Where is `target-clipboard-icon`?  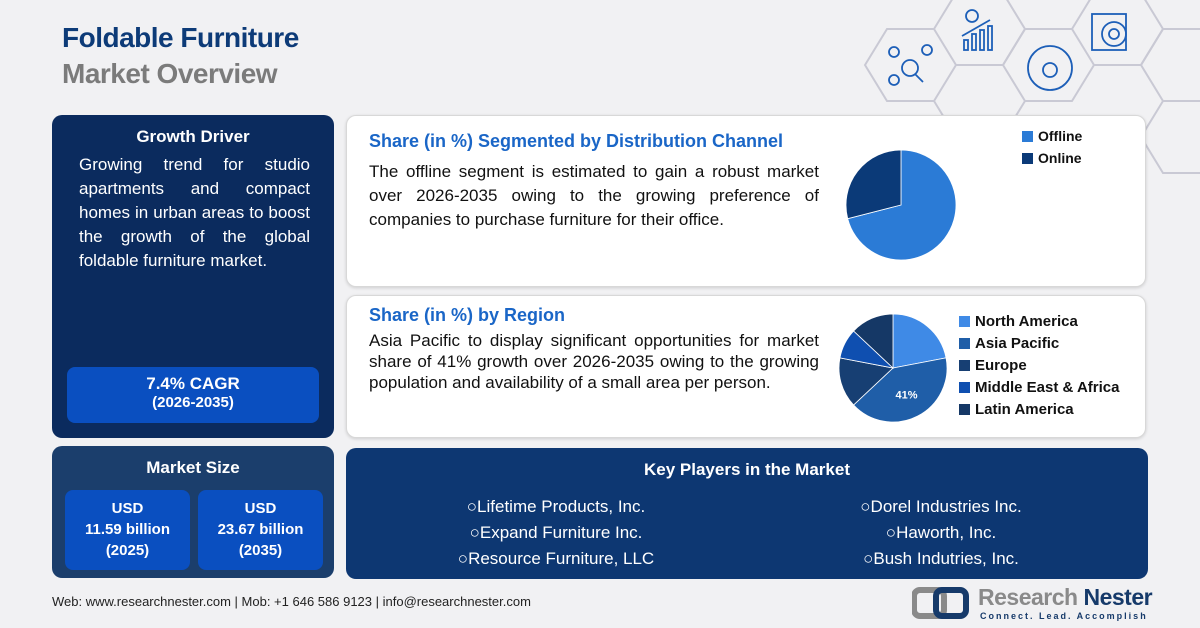
target-clipboard-icon is located at coordinates (1109, 32).